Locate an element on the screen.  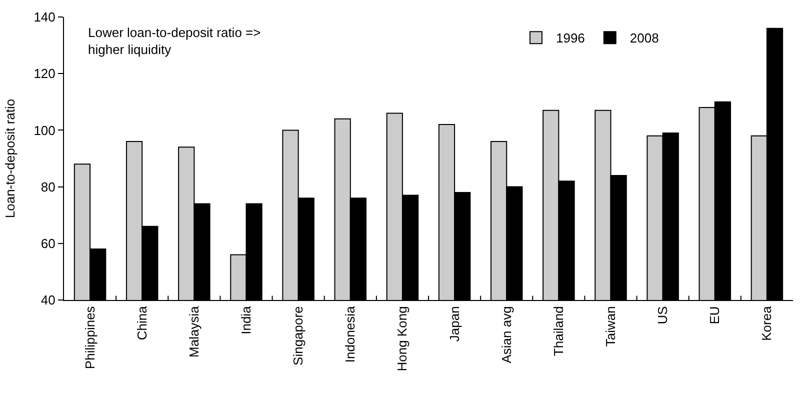
x-tick-label: Singapore is located at coordinates (298, 336).